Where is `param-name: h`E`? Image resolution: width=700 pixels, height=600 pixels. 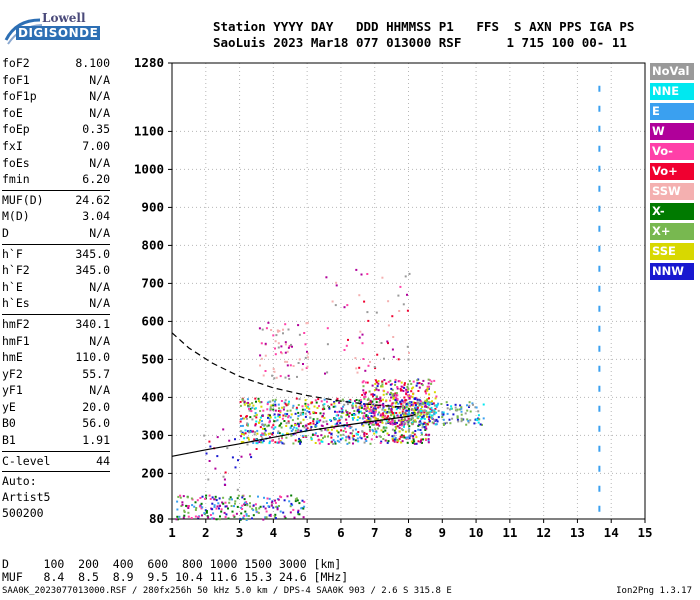
param-name: h`E is located at coordinates (12, 286).